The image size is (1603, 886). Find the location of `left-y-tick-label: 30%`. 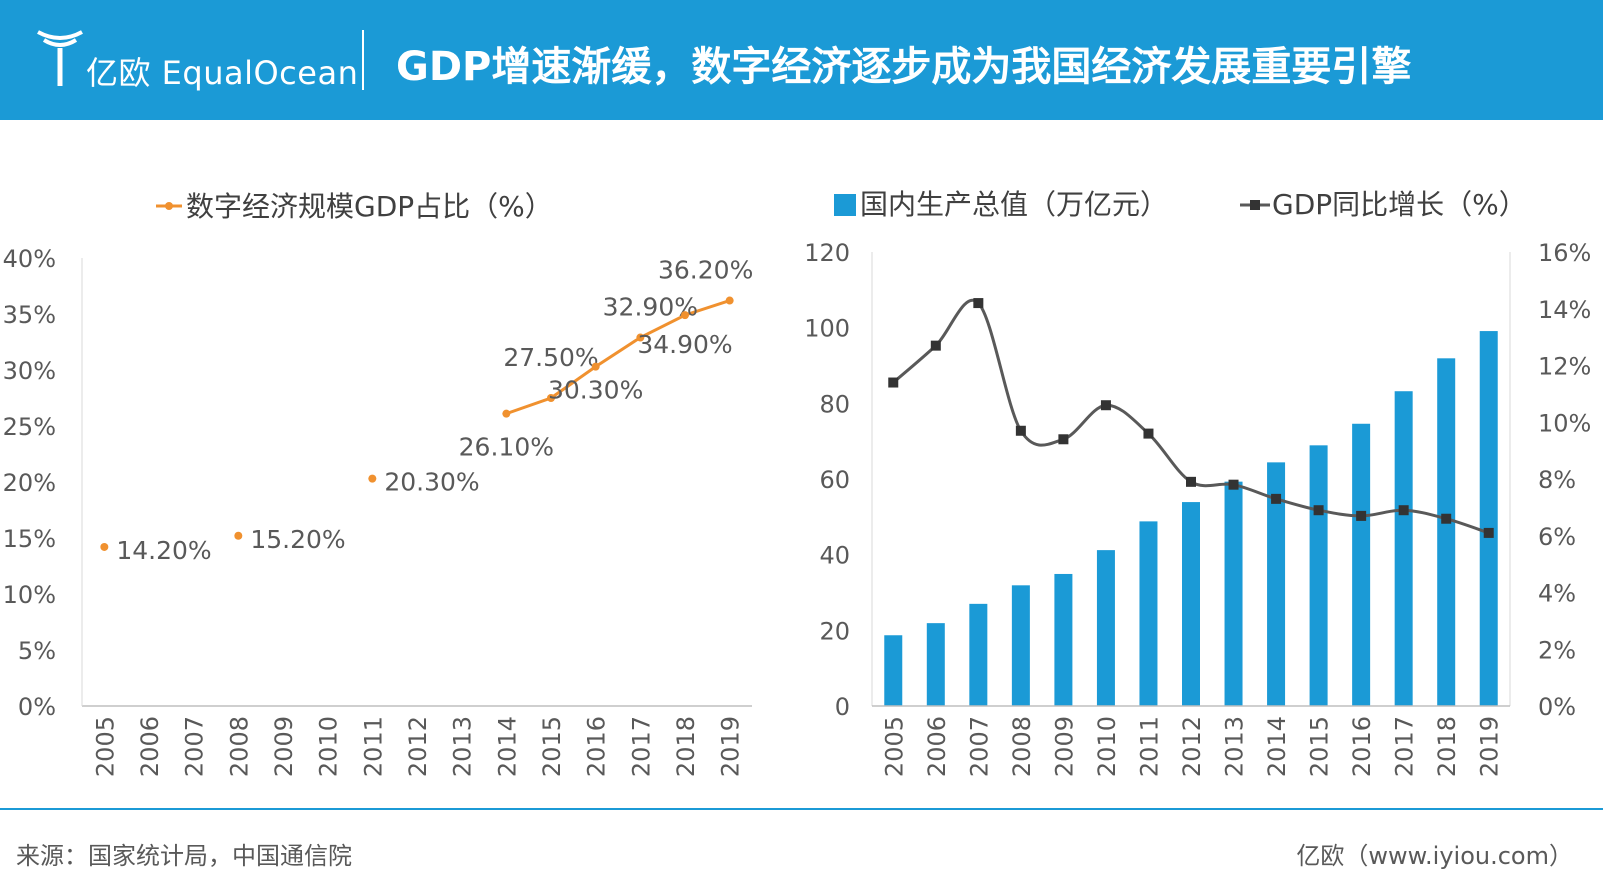

left-y-tick-label: 30% is located at coordinates (29, 371).